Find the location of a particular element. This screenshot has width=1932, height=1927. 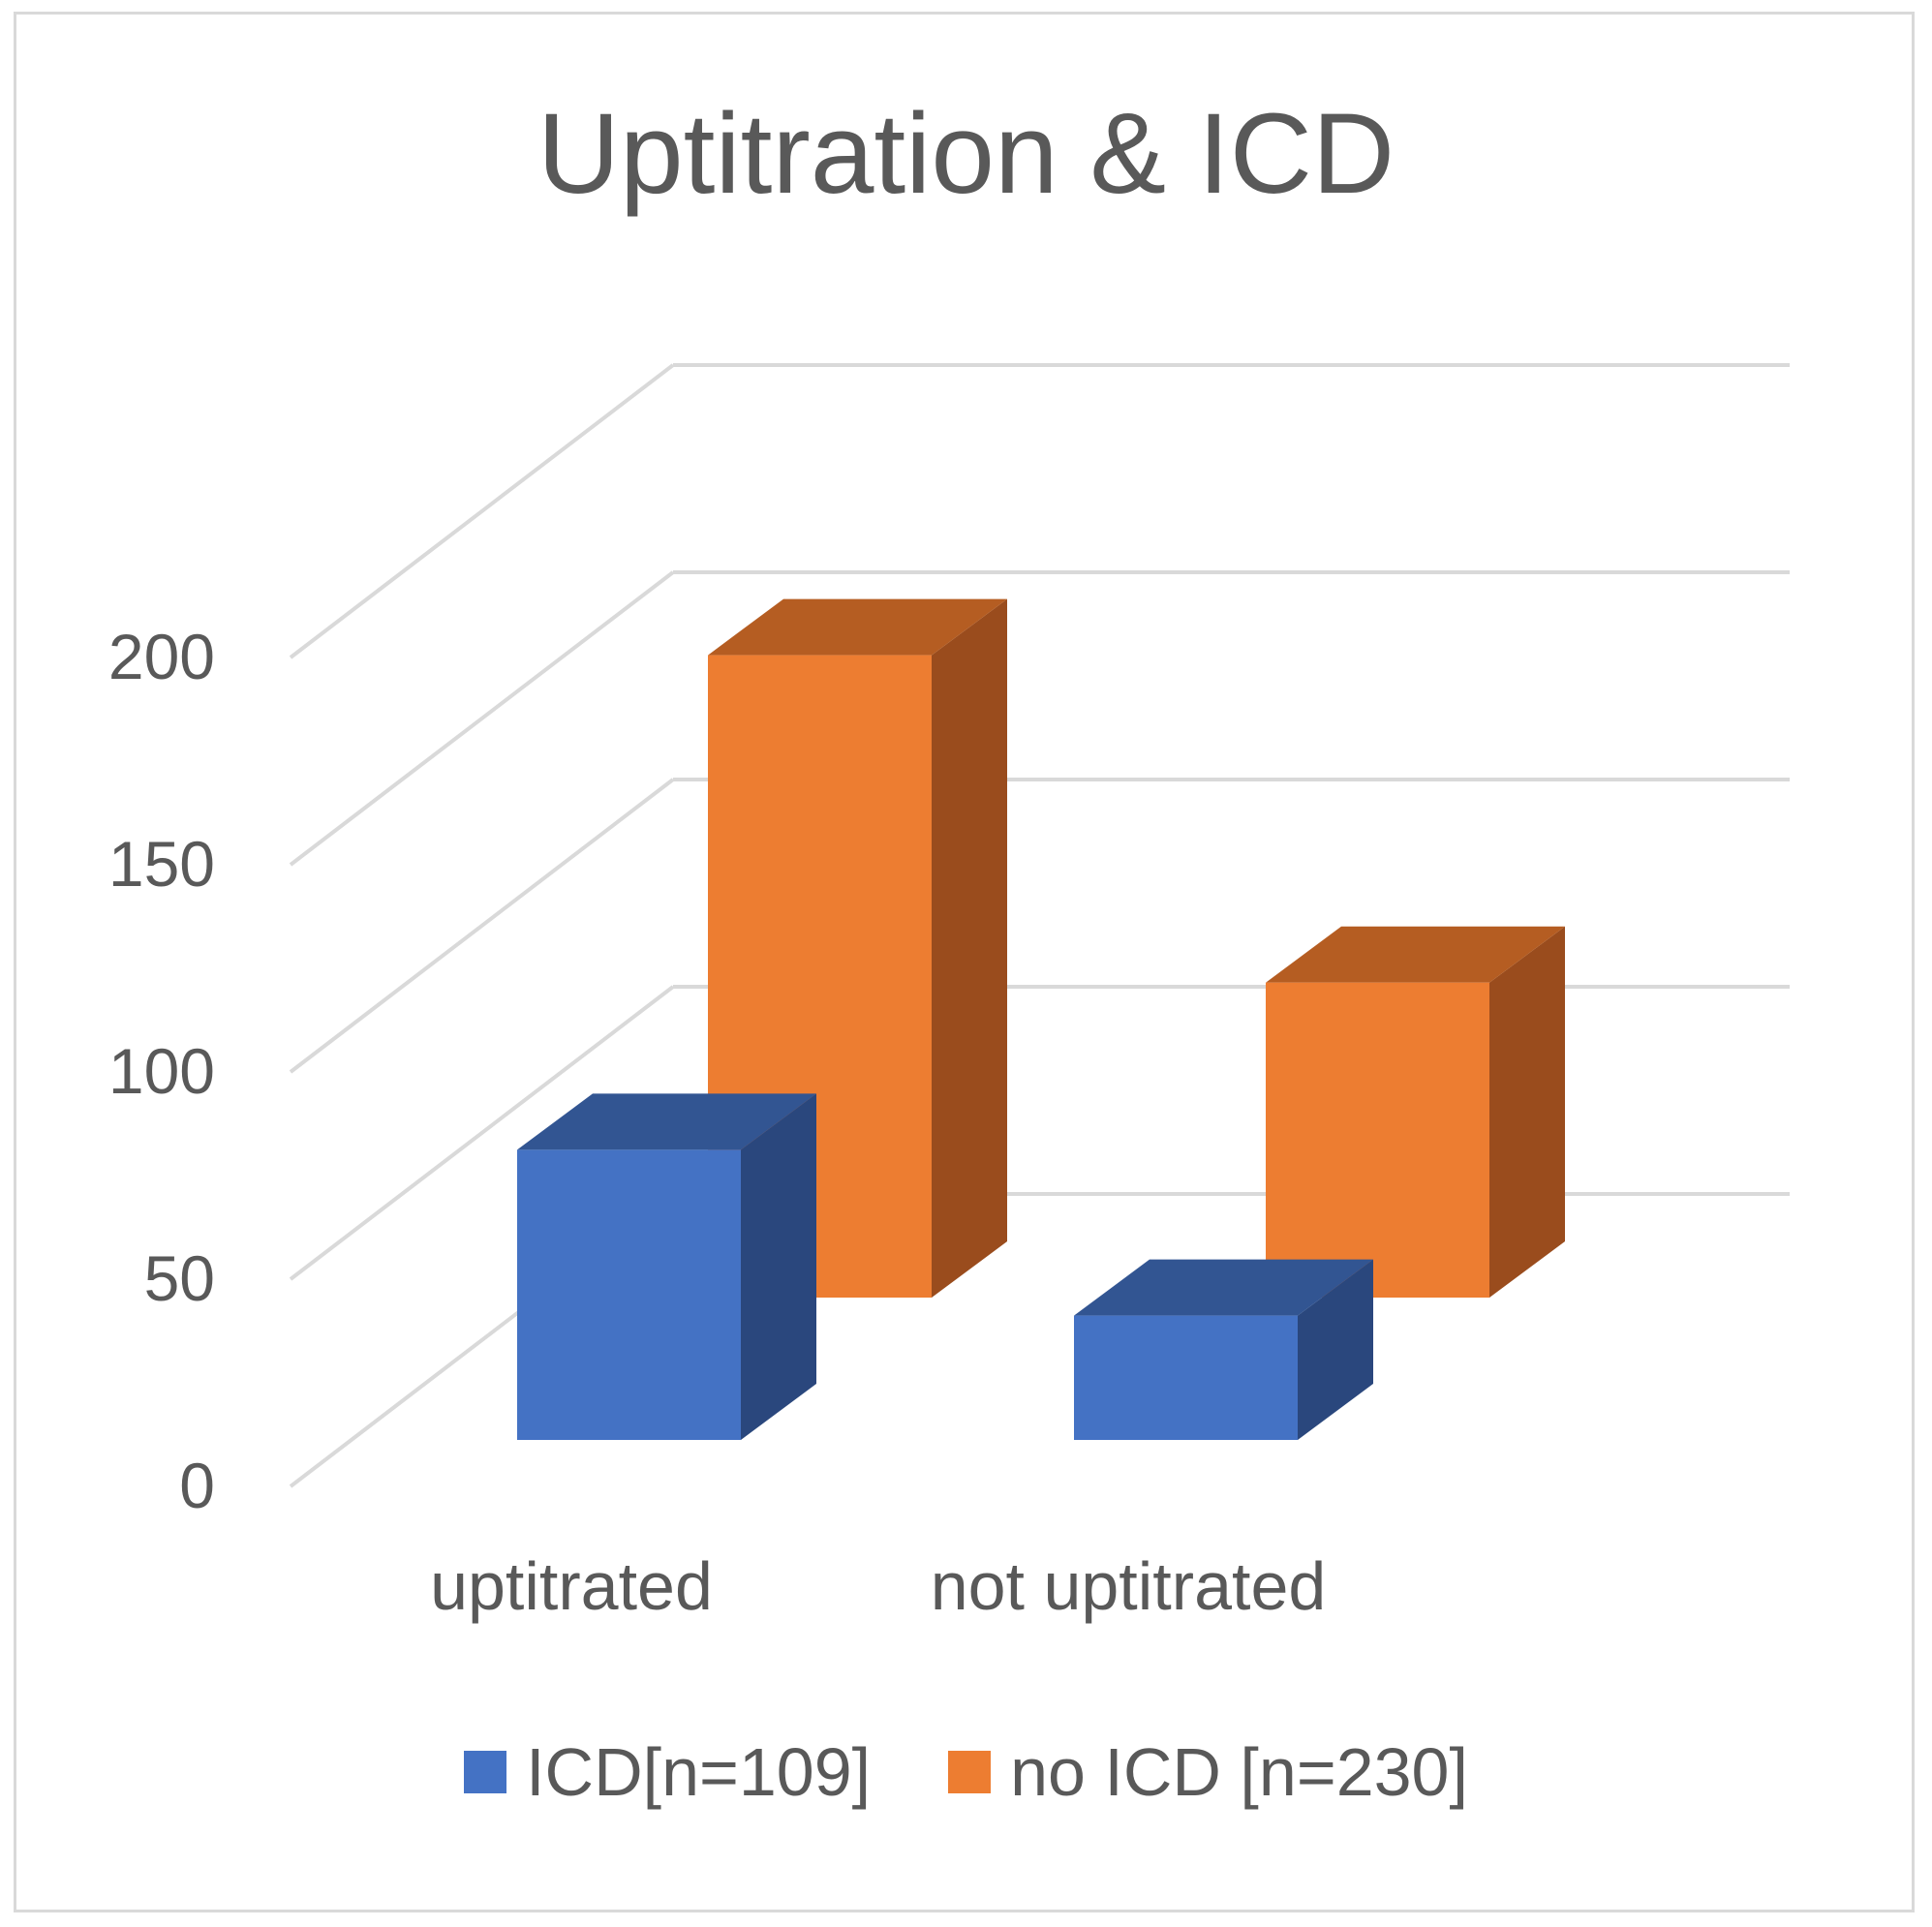

legend-item-icd: ICD[n=109] is located at coordinates (667, 1772).